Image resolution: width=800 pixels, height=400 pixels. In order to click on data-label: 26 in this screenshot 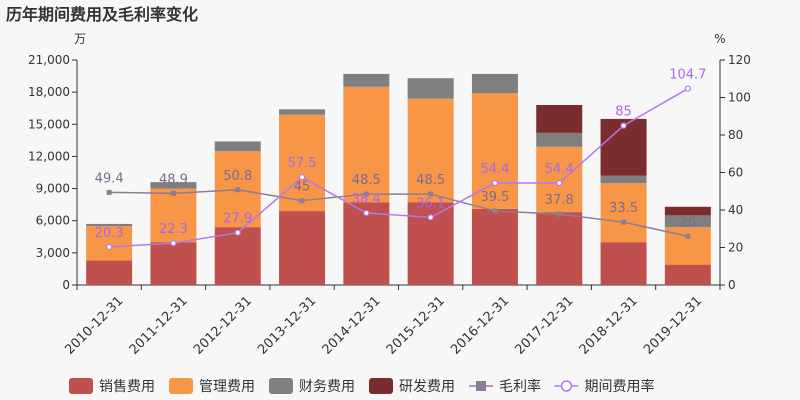, I will do `click(688, 222)`.